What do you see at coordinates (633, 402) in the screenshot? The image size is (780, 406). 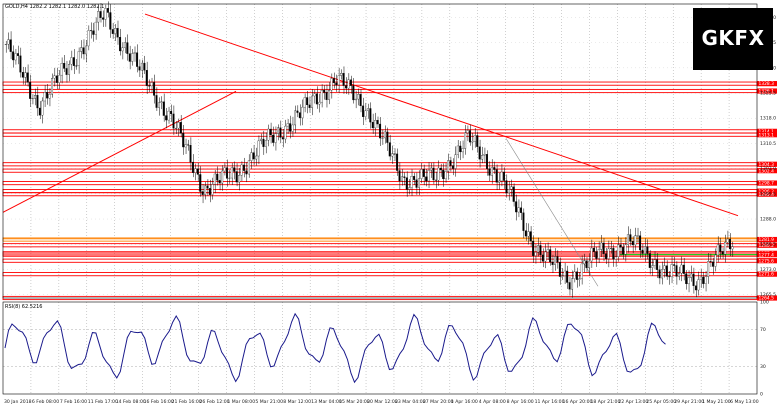 I see `time-tick-label: 22 Apr 13:00` at bounding box center [633, 402].